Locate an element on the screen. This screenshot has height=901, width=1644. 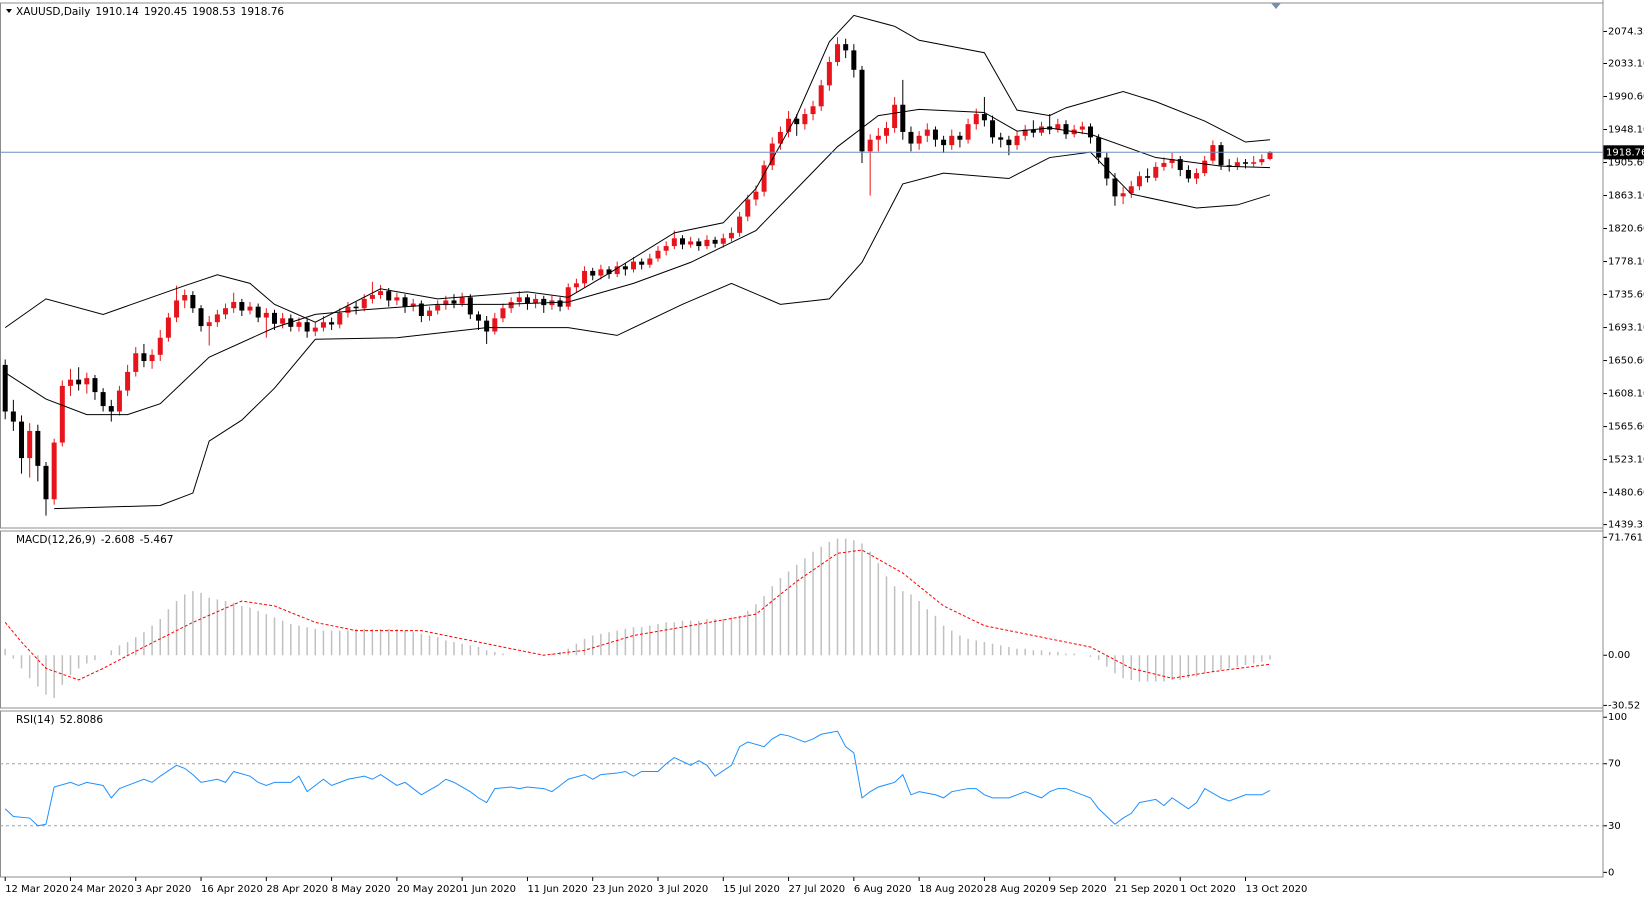
panel-header: -5.467 is located at coordinates (157, 540).